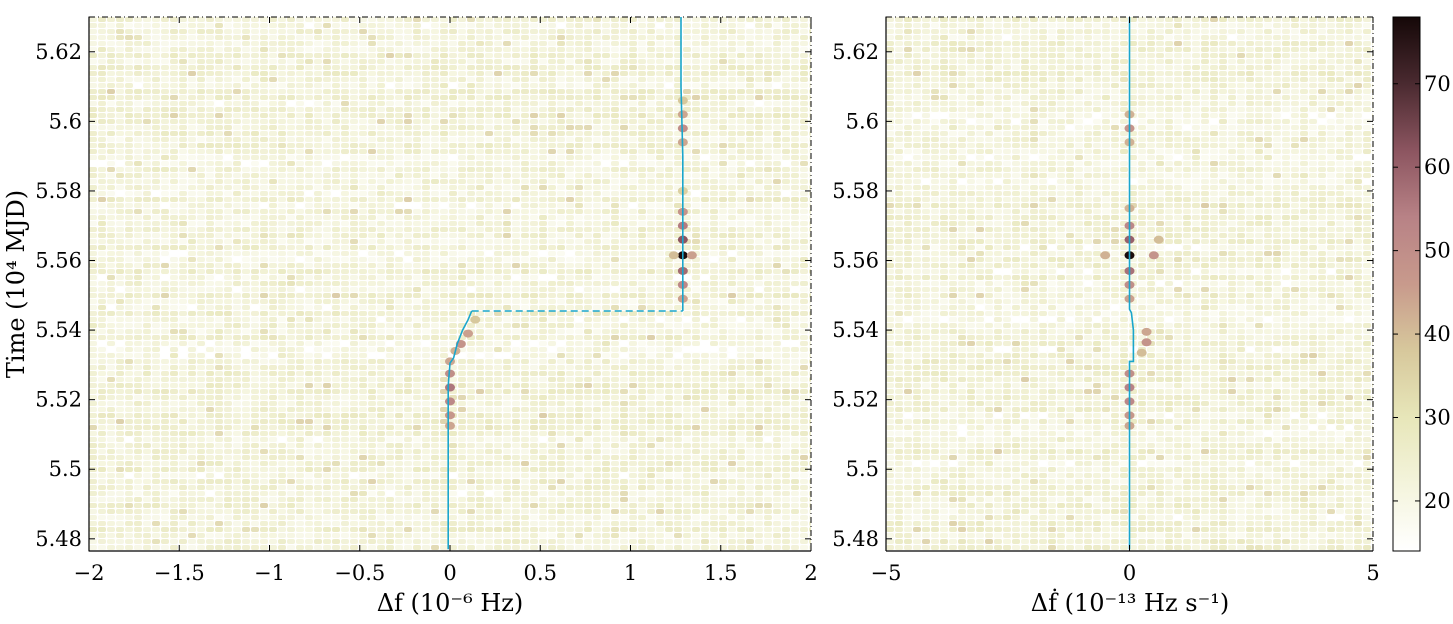 The image size is (1453, 624). I want to click on left-y-tick-label-1: 5.5, so click(65, 469).